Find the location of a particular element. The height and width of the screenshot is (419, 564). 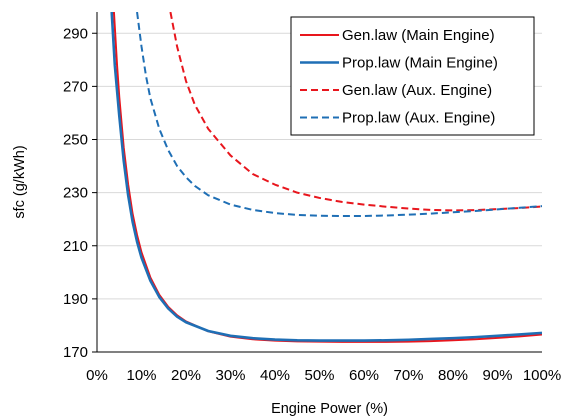

x-tick-label: 100% is located at coordinates (542, 375).